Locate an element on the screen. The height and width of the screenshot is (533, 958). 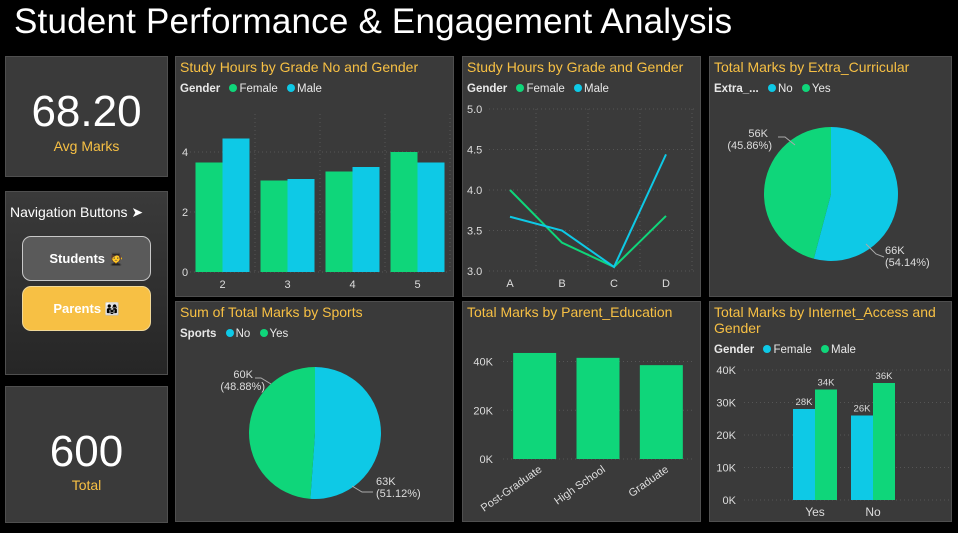
data-label: 26K is located at coordinates (863, 409).